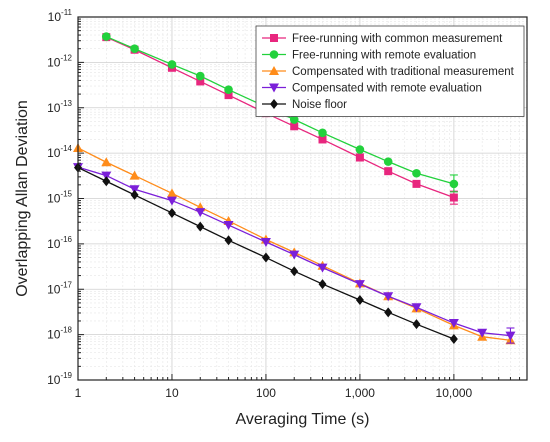 This screenshot has width=550, height=442. What do you see at coordinates (172, 393) in the screenshot?
I see `x-tick-label: 10` at bounding box center [172, 393].